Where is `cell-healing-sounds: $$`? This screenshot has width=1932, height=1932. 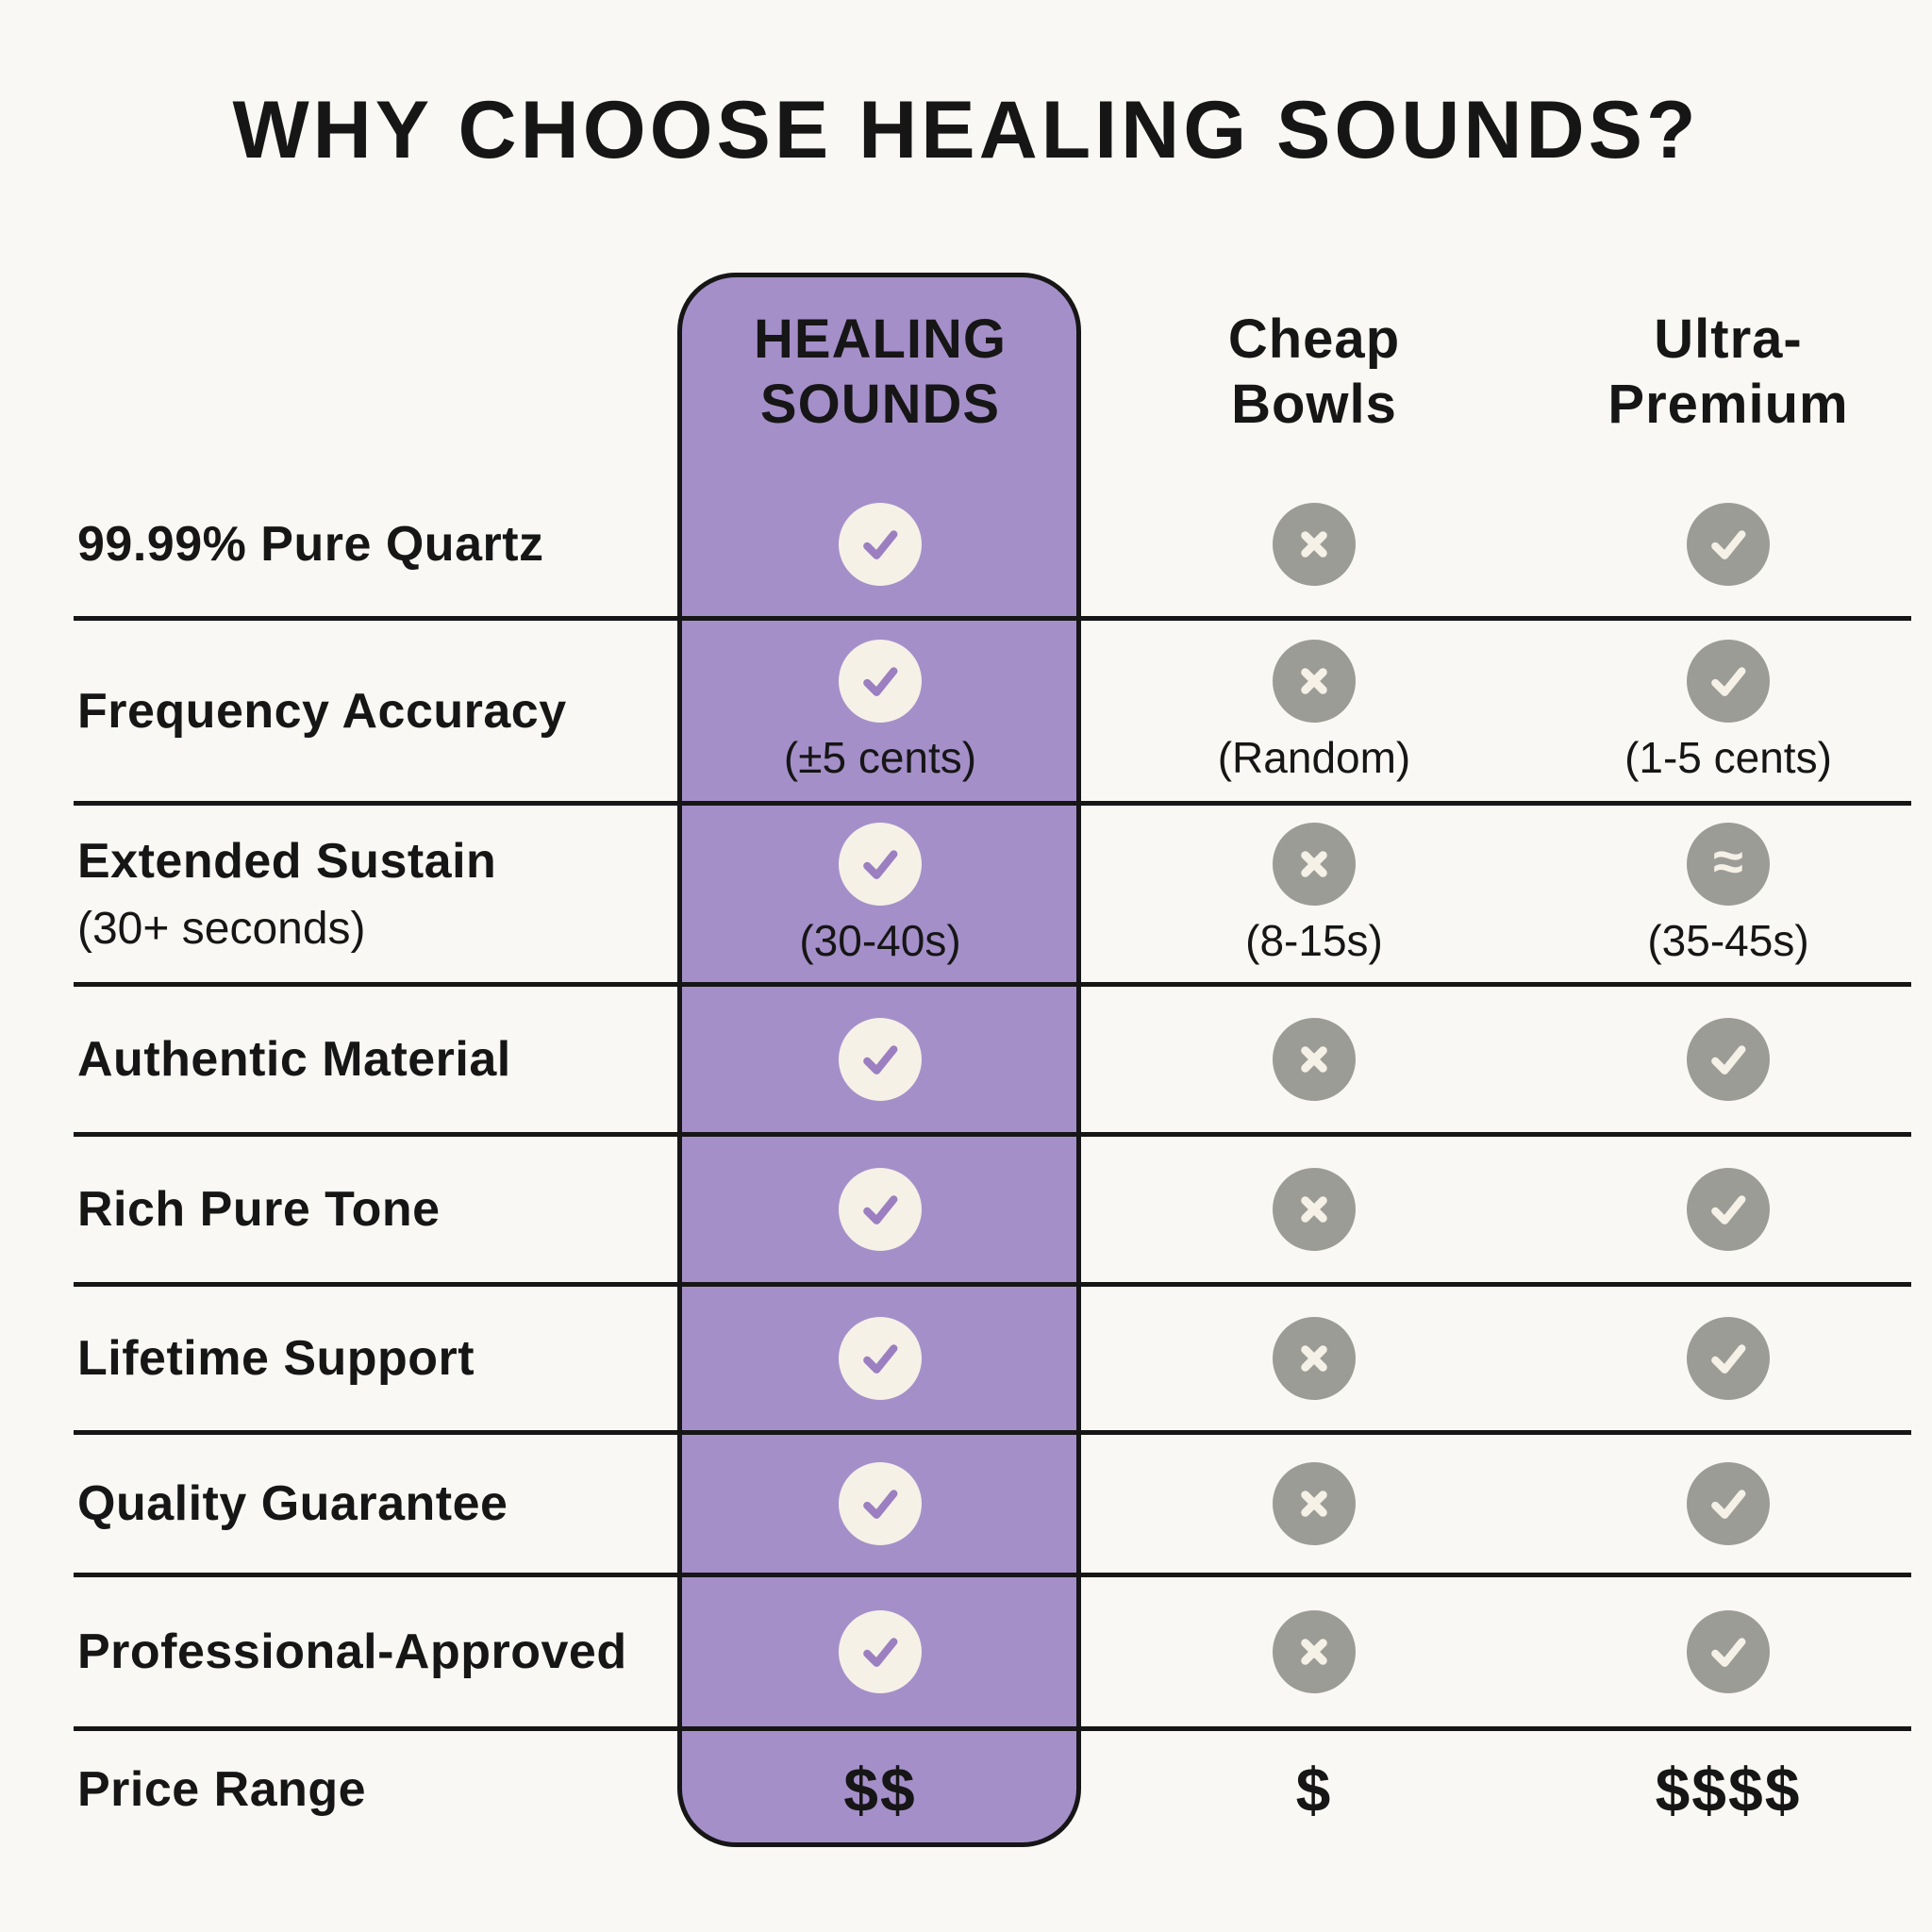 cell-healing-sounds: $$ is located at coordinates (880, 1789).